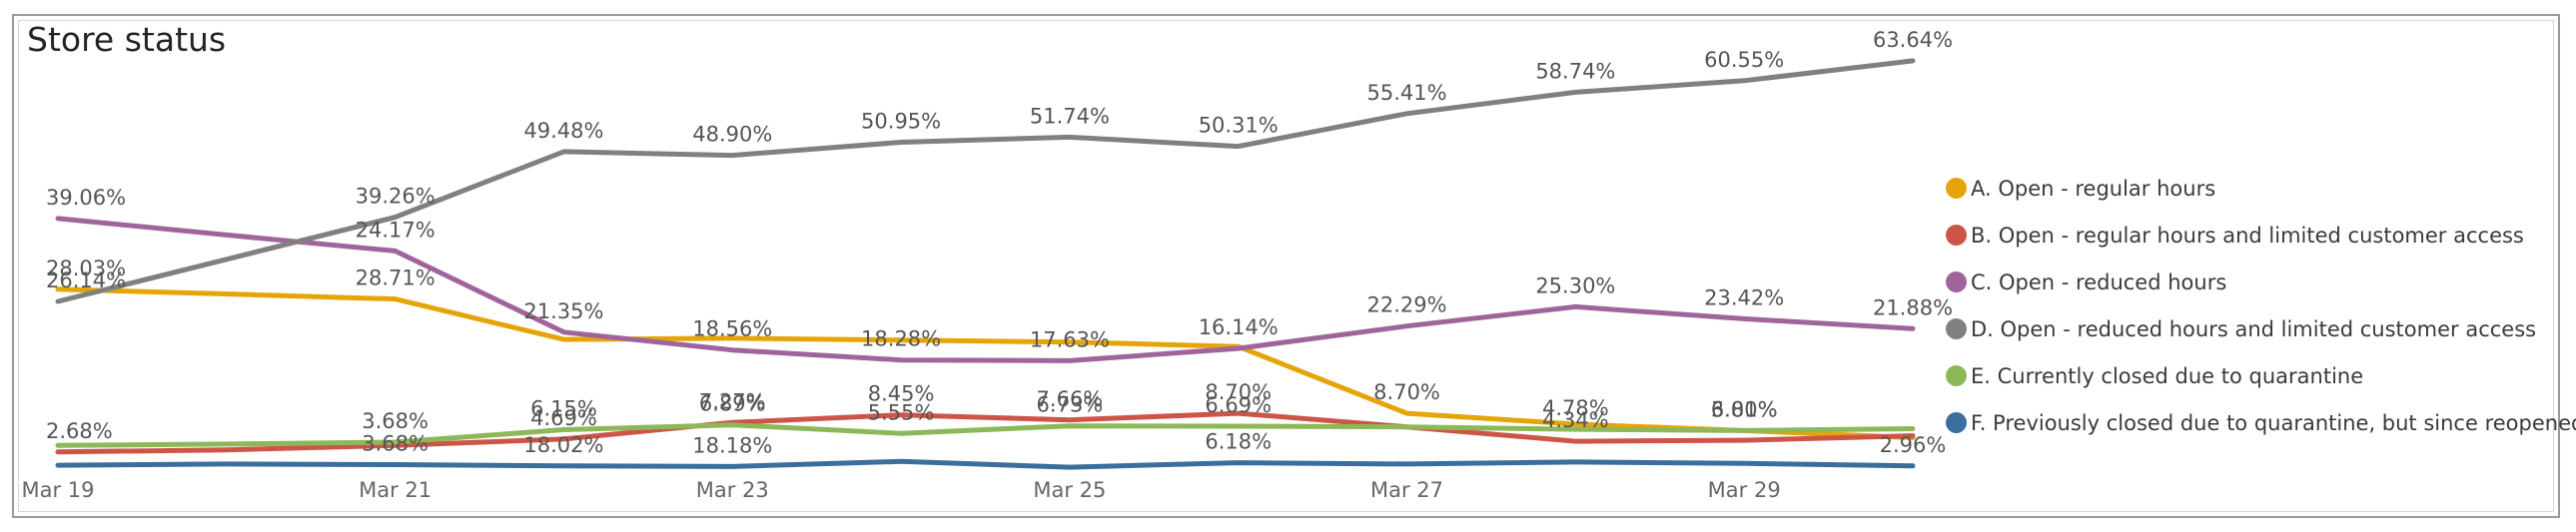 The image size is (2576, 532). I want to click on data-label: 24.17%, so click(396, 230).